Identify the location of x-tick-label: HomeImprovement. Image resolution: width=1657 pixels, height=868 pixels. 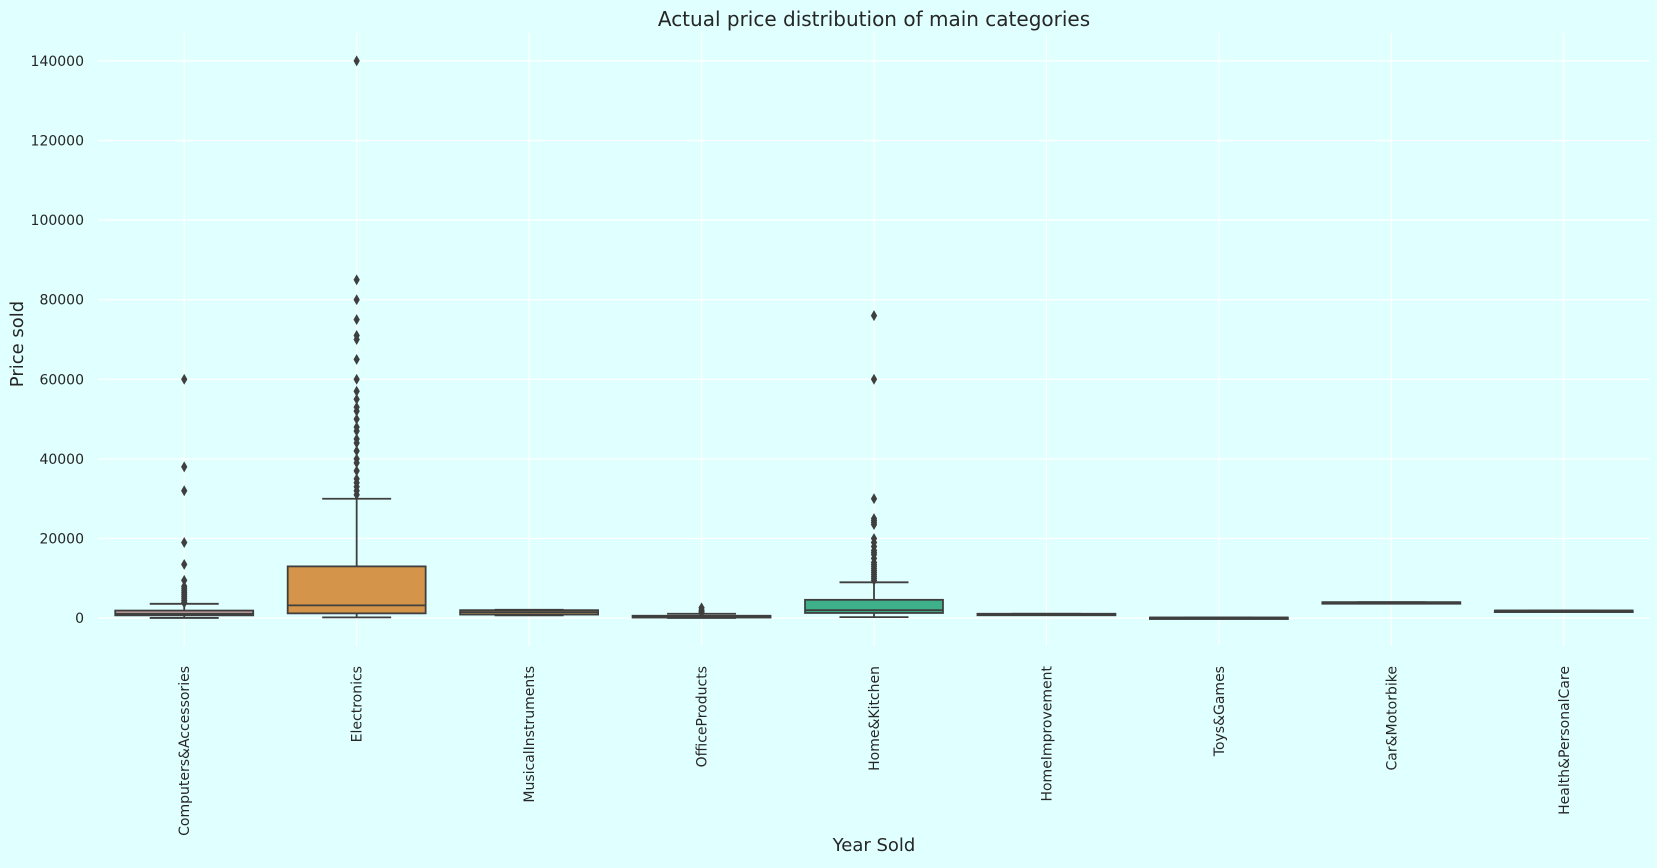
(1047, 733).